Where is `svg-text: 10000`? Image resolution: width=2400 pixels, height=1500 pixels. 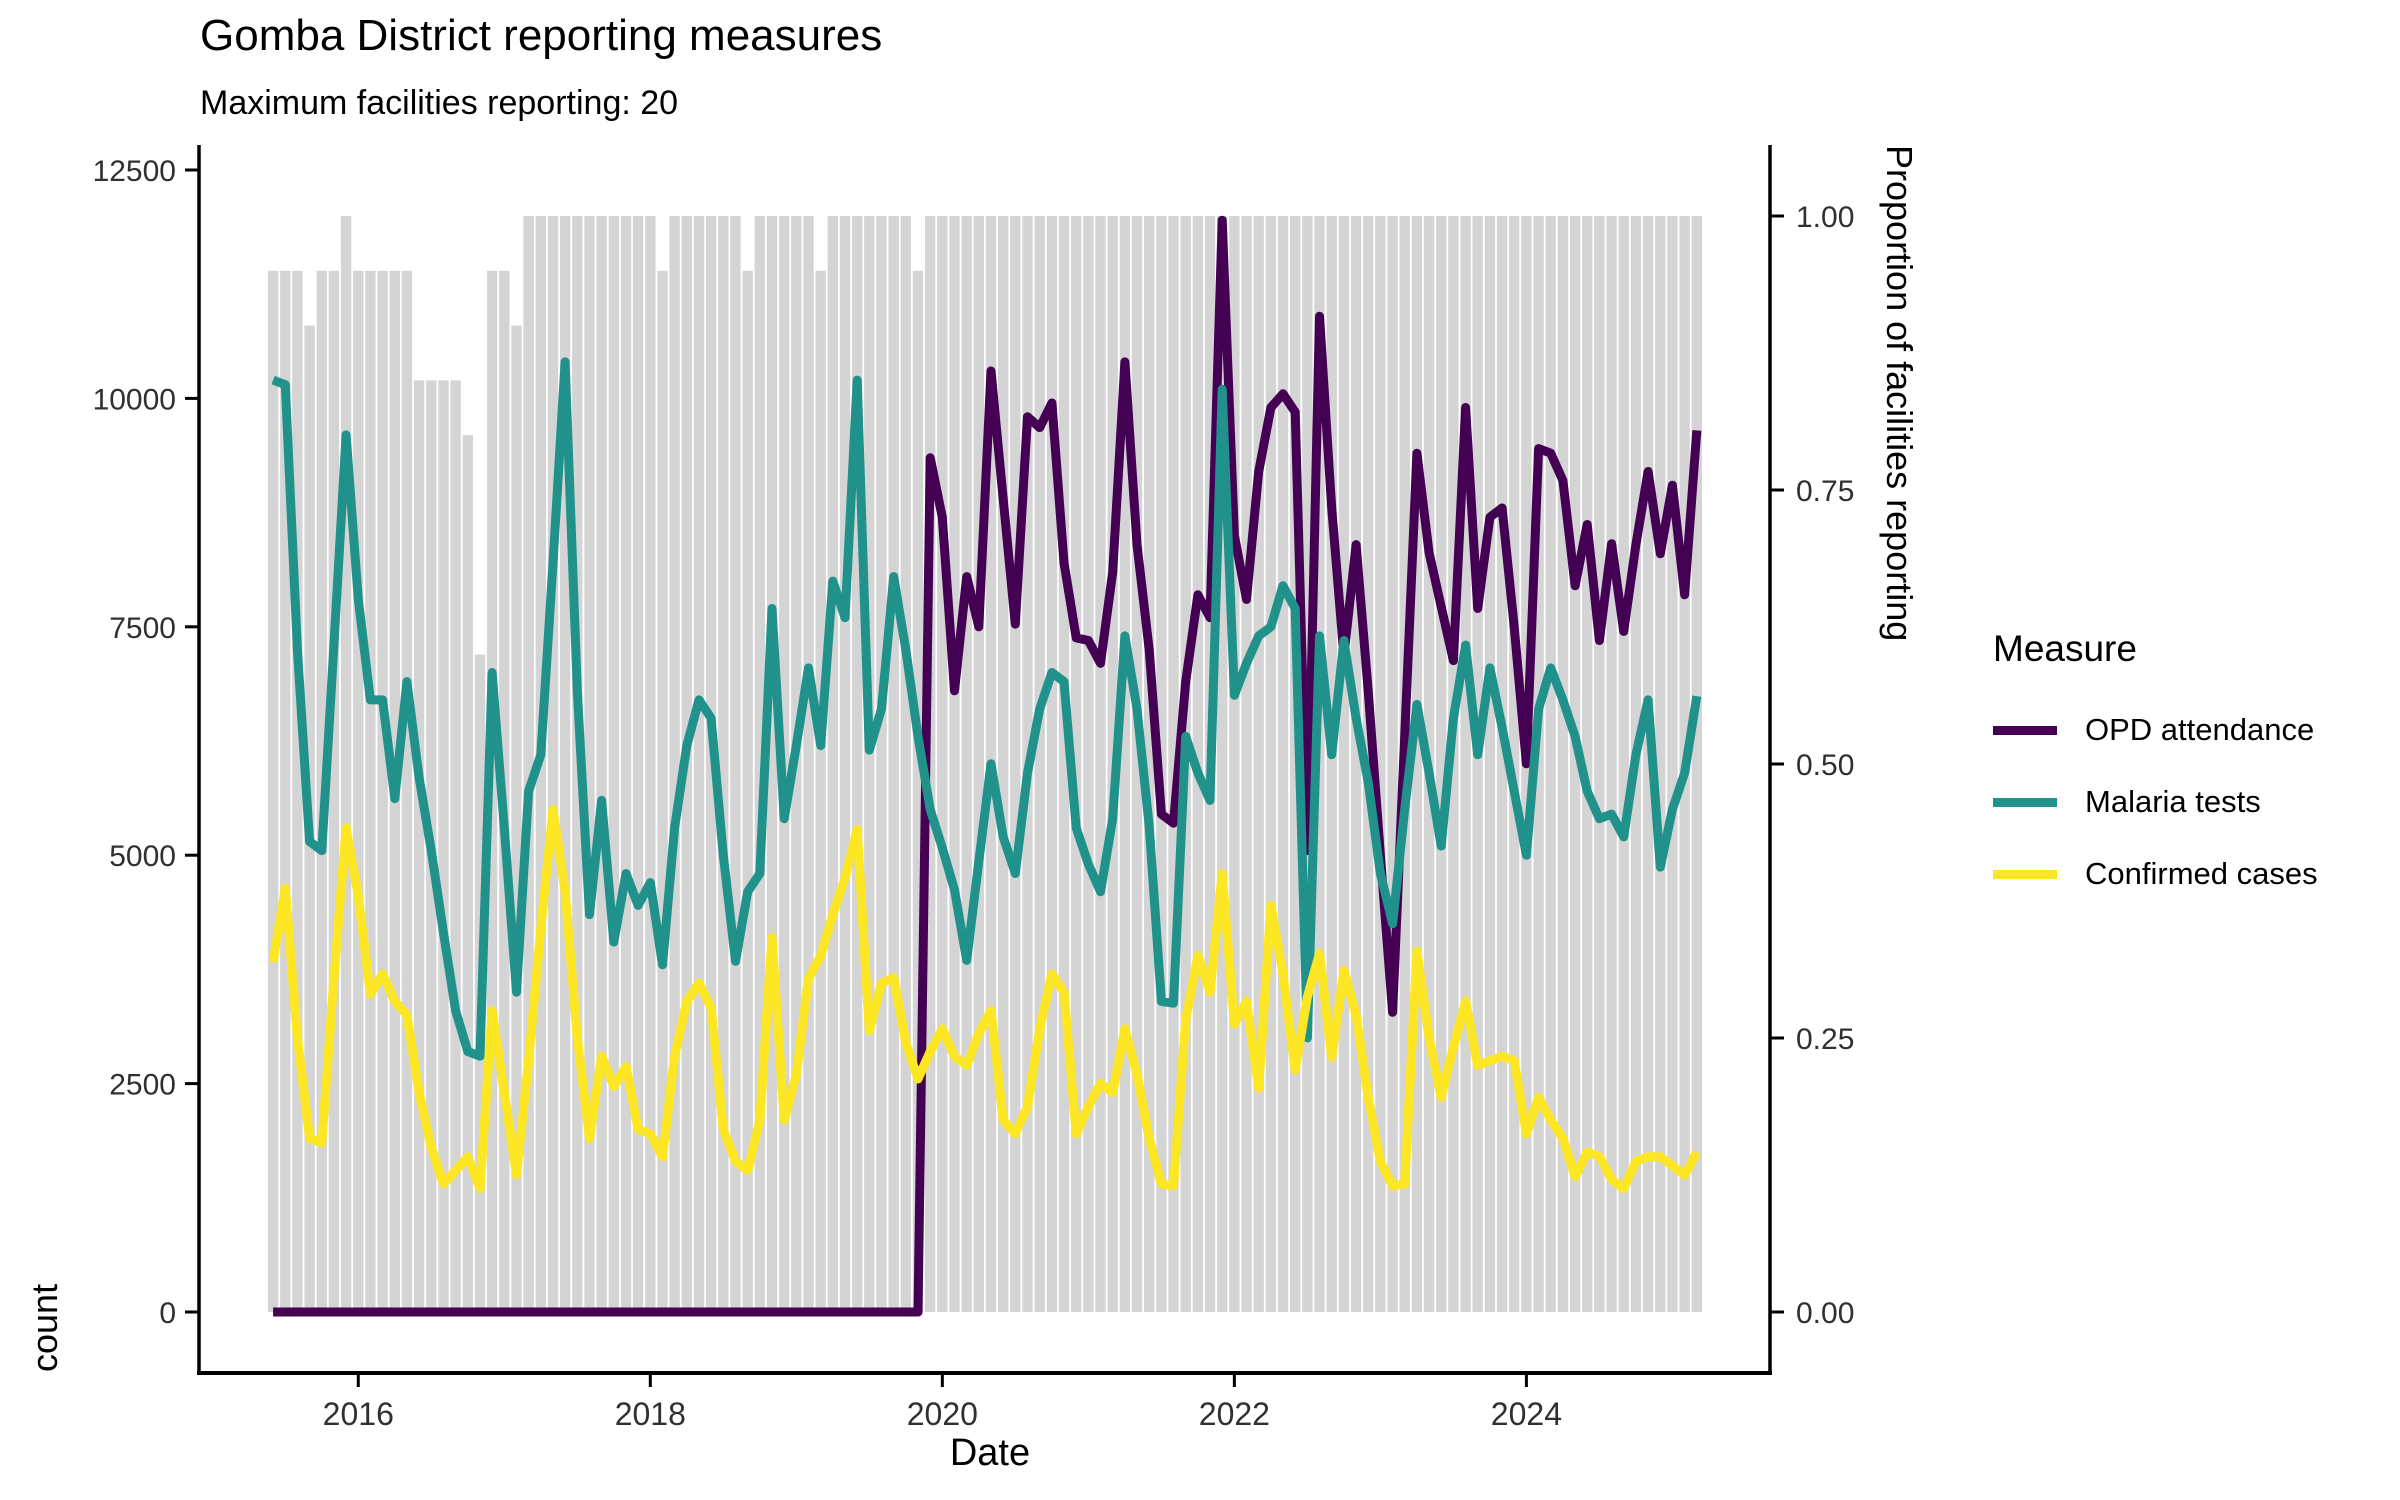 svg-text: 10000 is located at coordinates (134, 399).